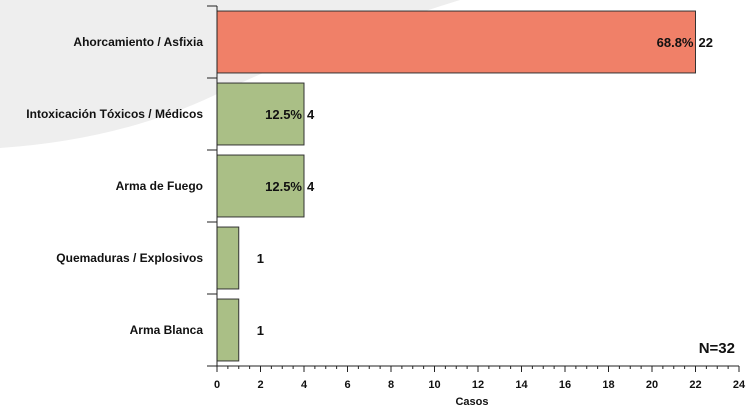 The image size is (754, 410). Describe the element at coordinates (159, 186) in the screenshot. I see `category-label: Arma de Fuego` at that location.